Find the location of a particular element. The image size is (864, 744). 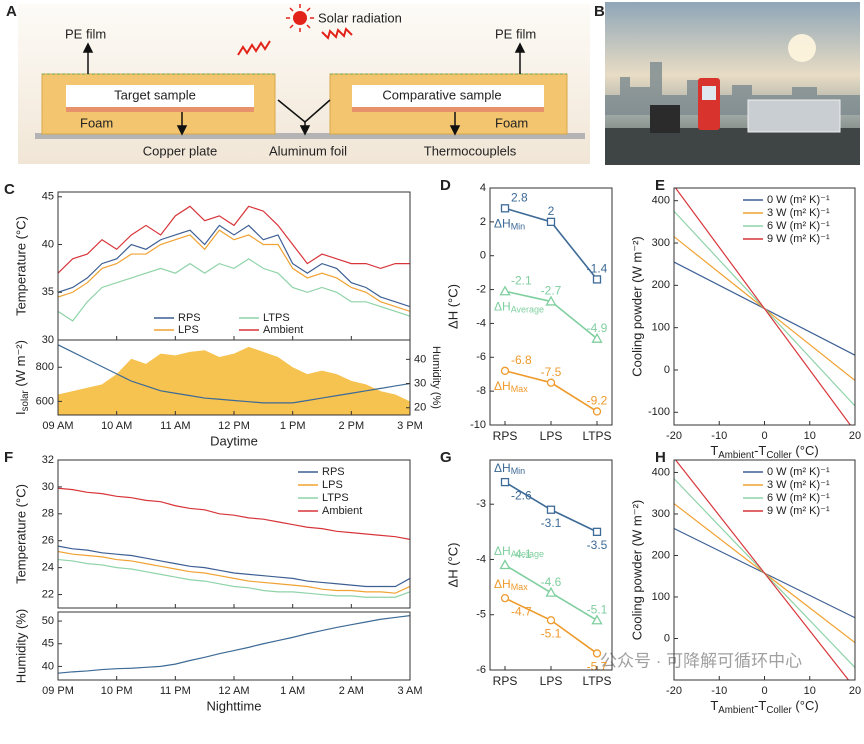

x-tick-label: 10 AM is located at coordinates (116, 426).